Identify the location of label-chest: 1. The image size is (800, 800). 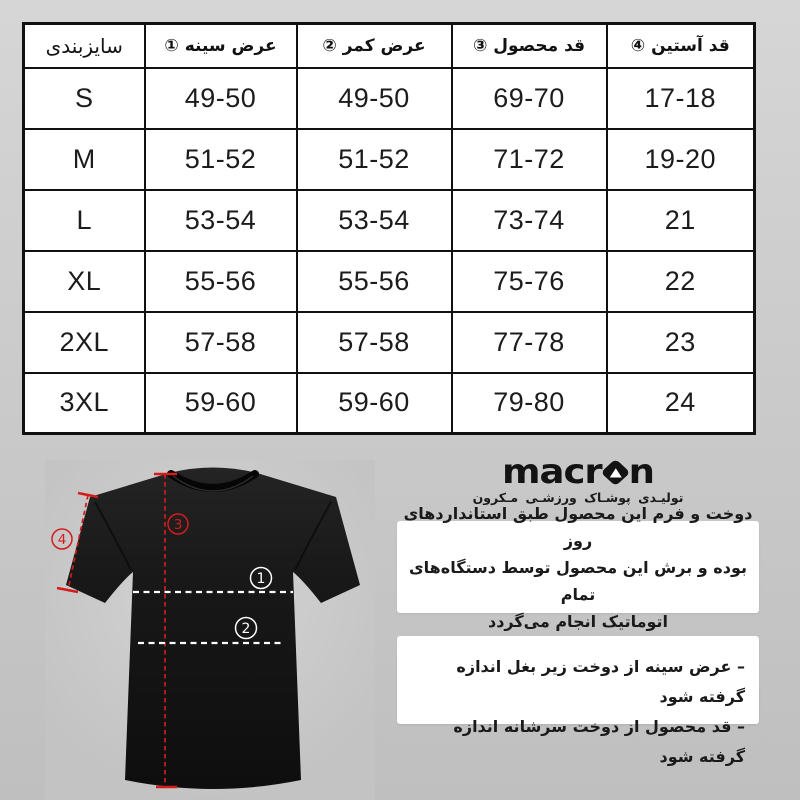
(261, 578).